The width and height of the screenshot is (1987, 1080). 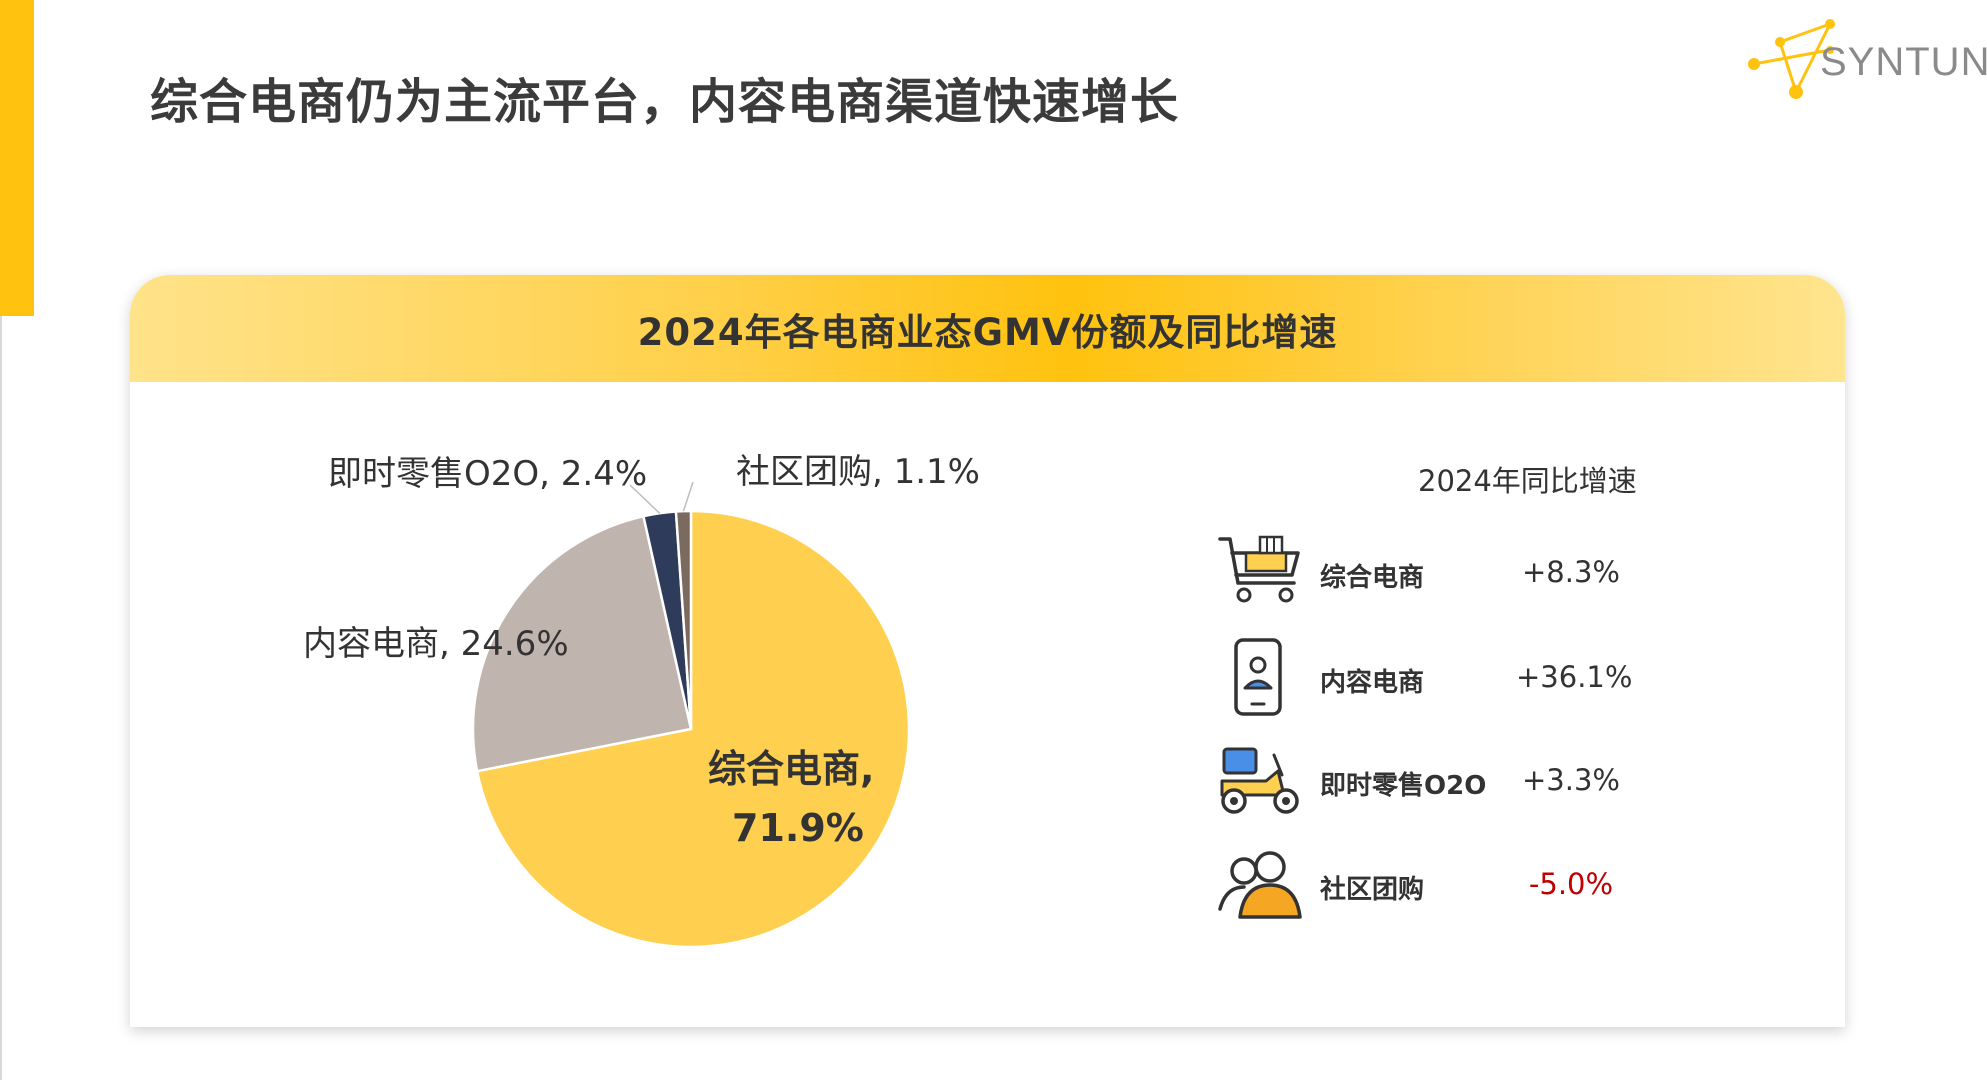 What do you see at coordinates (1571, 884) in the screenshot?
I see `growth-value: -5.0%` at bounding box center [1571, 884].